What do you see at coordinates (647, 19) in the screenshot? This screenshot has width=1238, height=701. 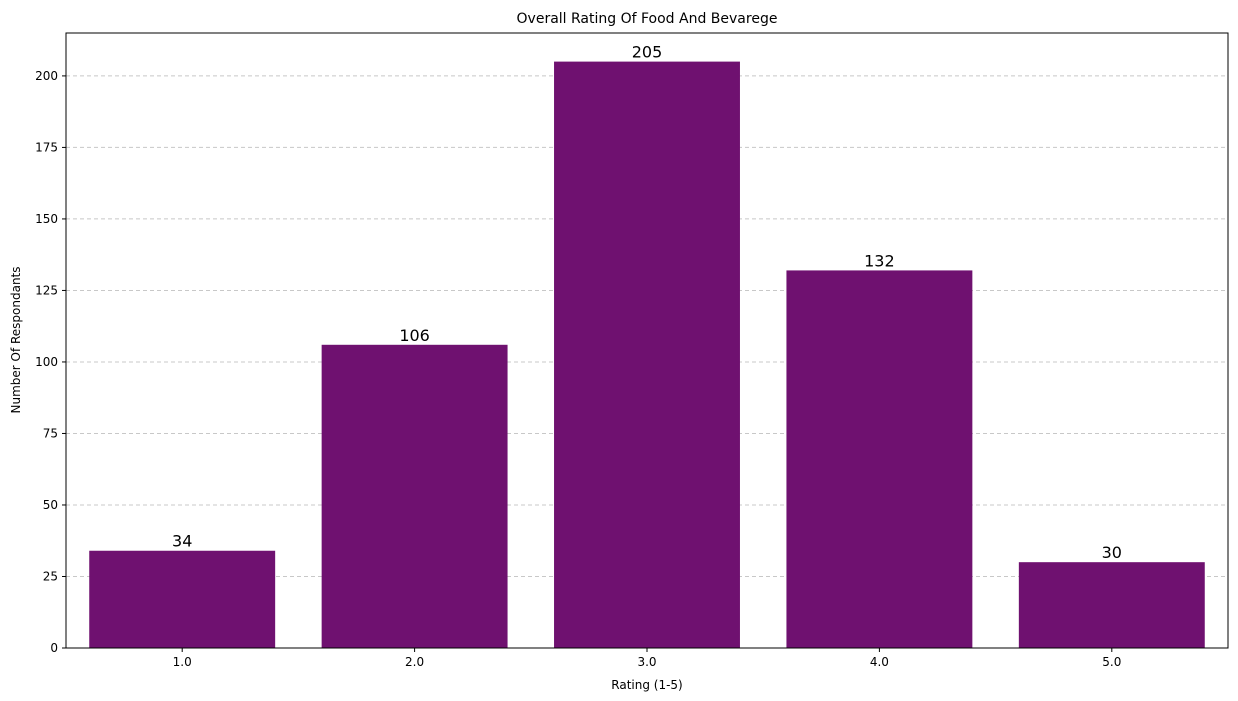 I see `chart-title: Overall Rating Of Food And Bevarege` at bounding box center [647, 19].